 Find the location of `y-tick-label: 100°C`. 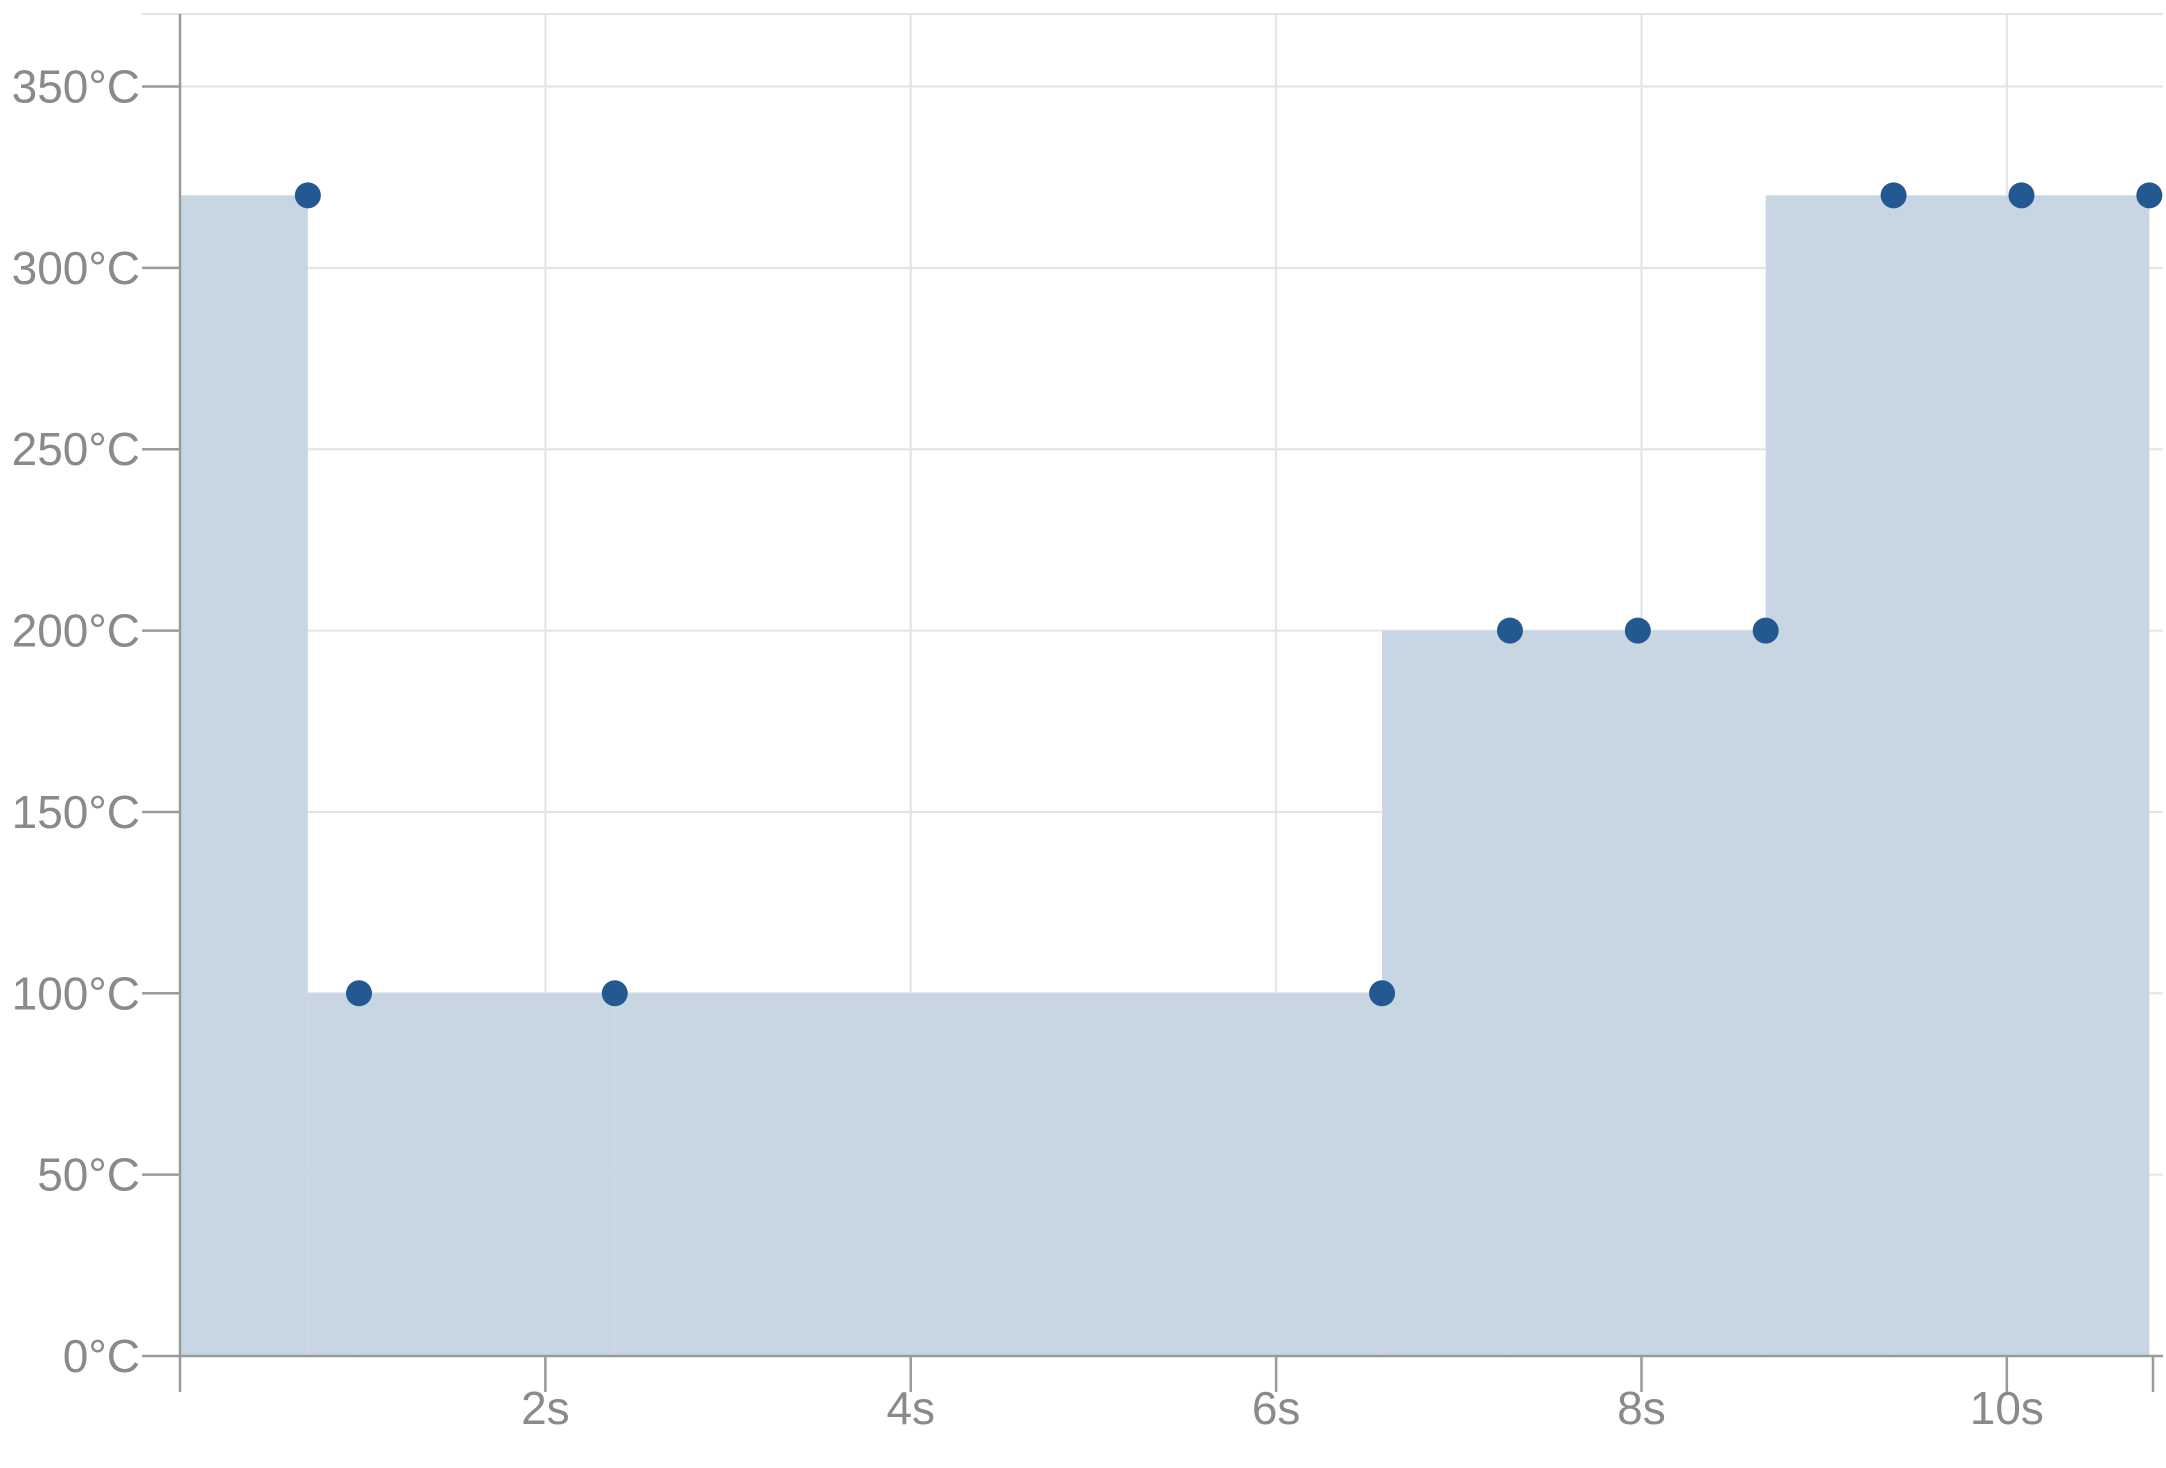

y-tick-label: 100°C is located at coordinates (76, 993).